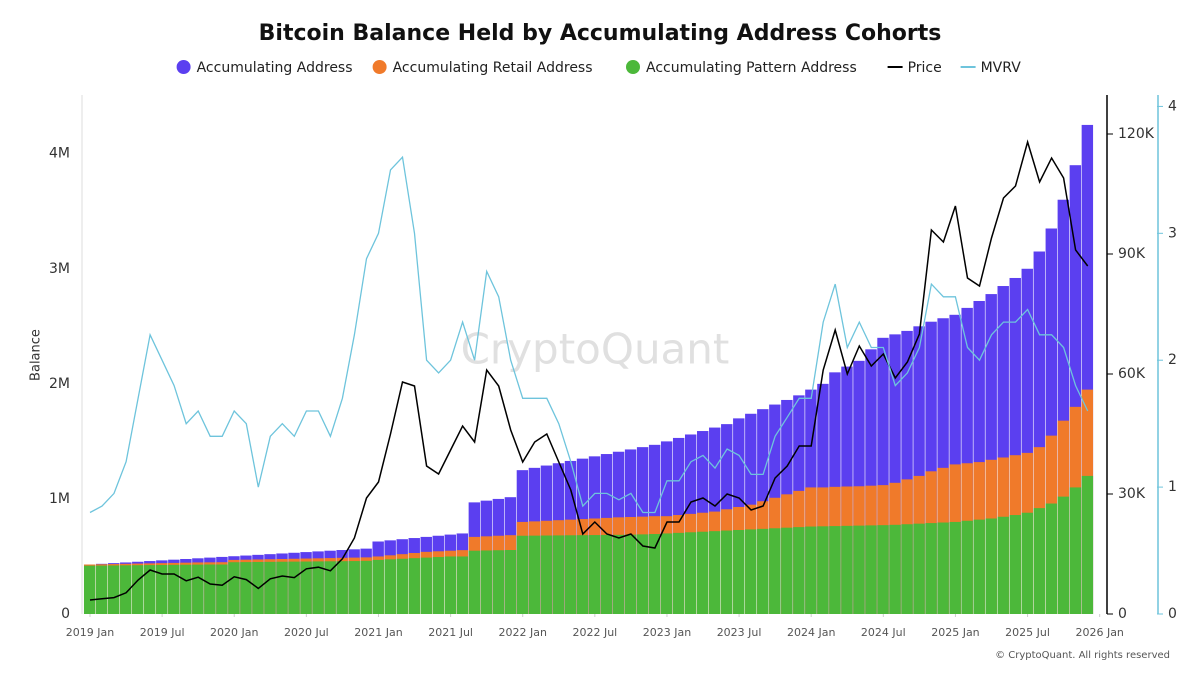 This screenshot has width=1200, height=675. What do you see at coordinates (1001, 68) in the screenshot?
I see `legend-label: MVRV` at bounding box center [1001, 68].